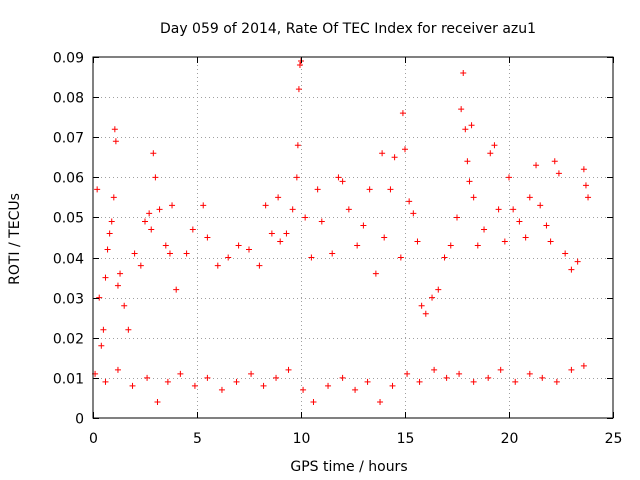 This screenshot has height=480, width=640. What do you see at coordinates (68, 59) in the screenshot?
I see `y-tick-label: 0.09` at bounding box center [68, 59].